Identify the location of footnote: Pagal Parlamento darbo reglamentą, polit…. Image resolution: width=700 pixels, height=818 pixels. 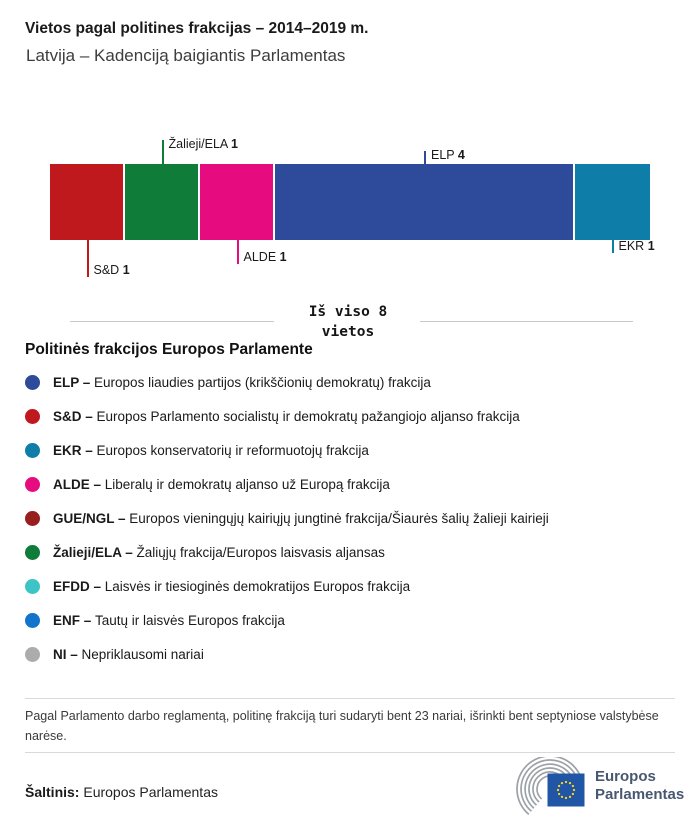
(342, 726).